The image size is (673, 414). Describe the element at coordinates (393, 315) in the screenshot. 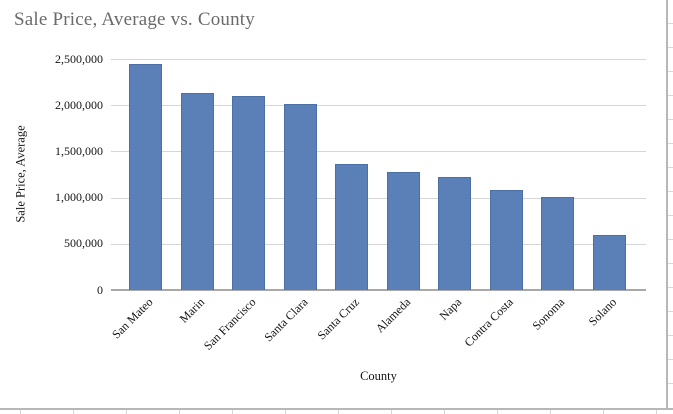

I see `x-tick-label: Alameda` at that location.